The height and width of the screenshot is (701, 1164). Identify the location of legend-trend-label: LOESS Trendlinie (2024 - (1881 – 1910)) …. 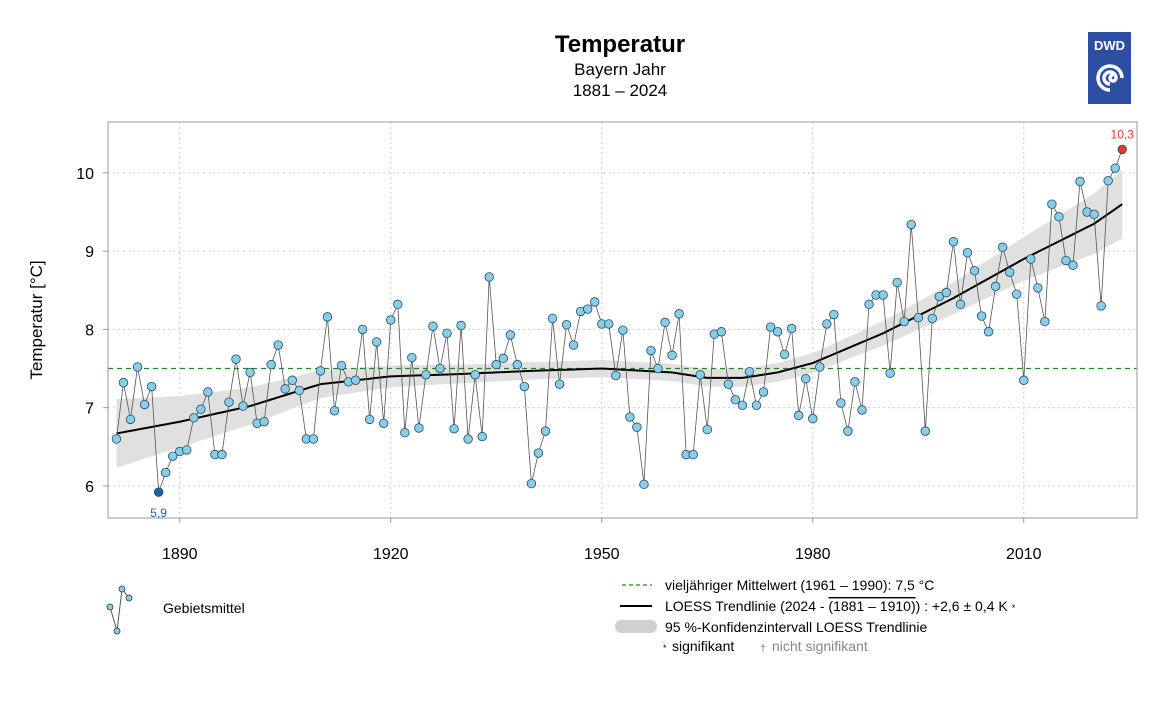
(840, 606).